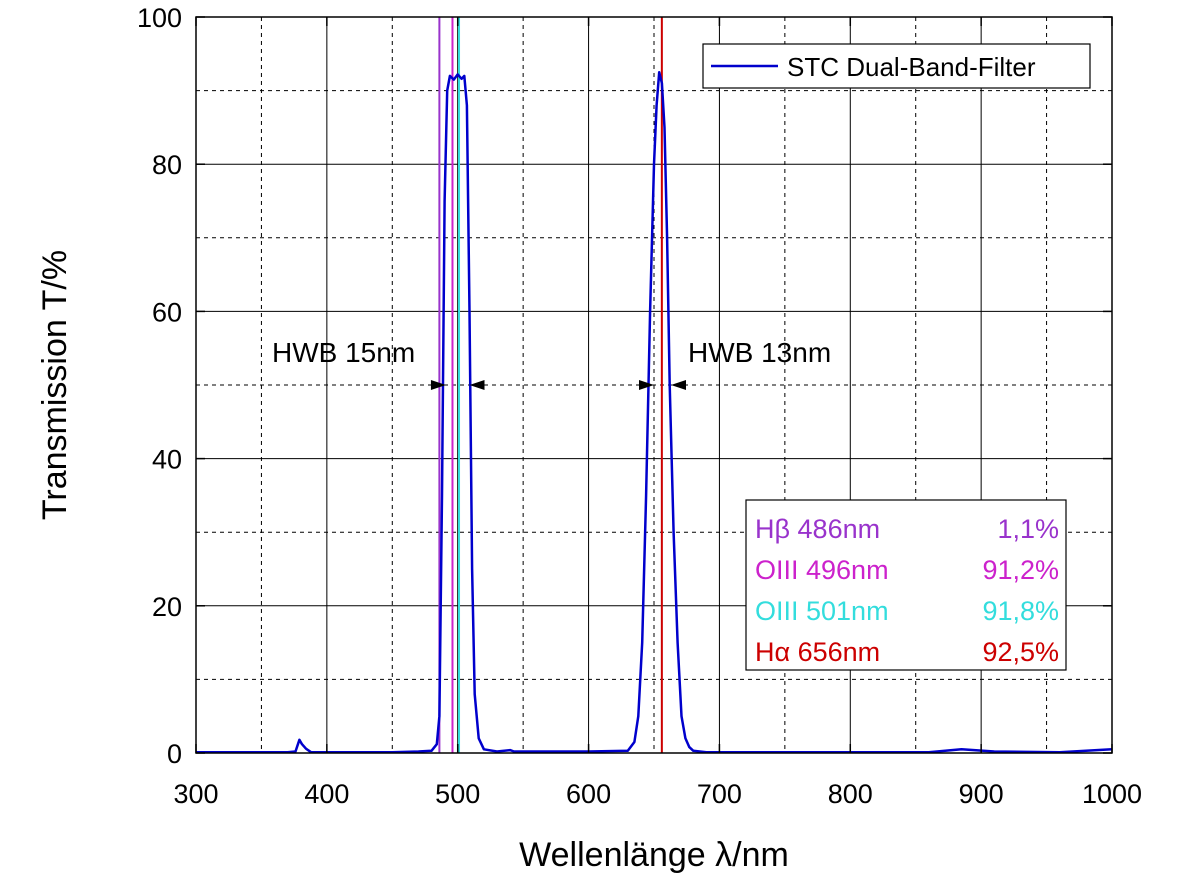  What do you see at coordinates (1020, 570) in the screenshot?
I see `line-table-value: 91,2%` at bounding box center [1020, 570].